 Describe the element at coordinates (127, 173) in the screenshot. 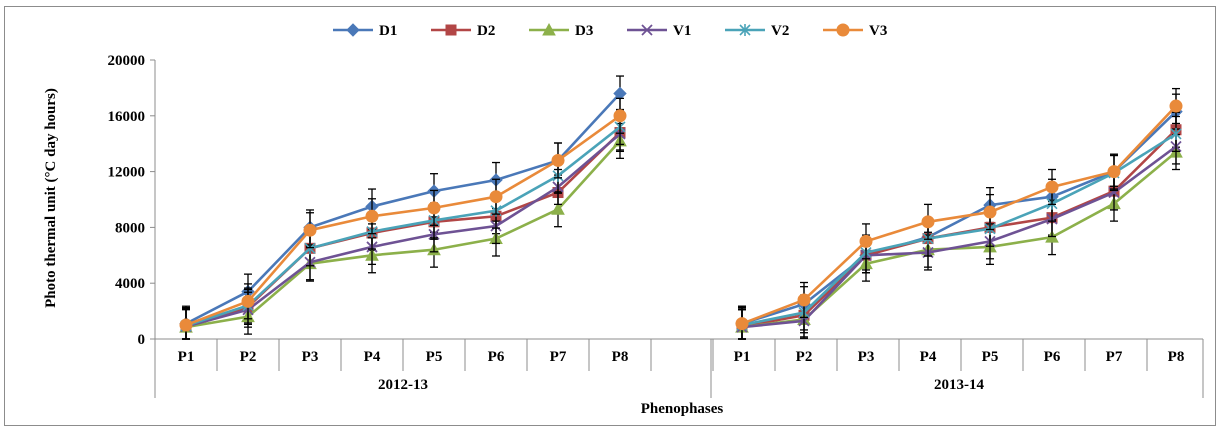

I see `y-tick-label: 12000` at that location.